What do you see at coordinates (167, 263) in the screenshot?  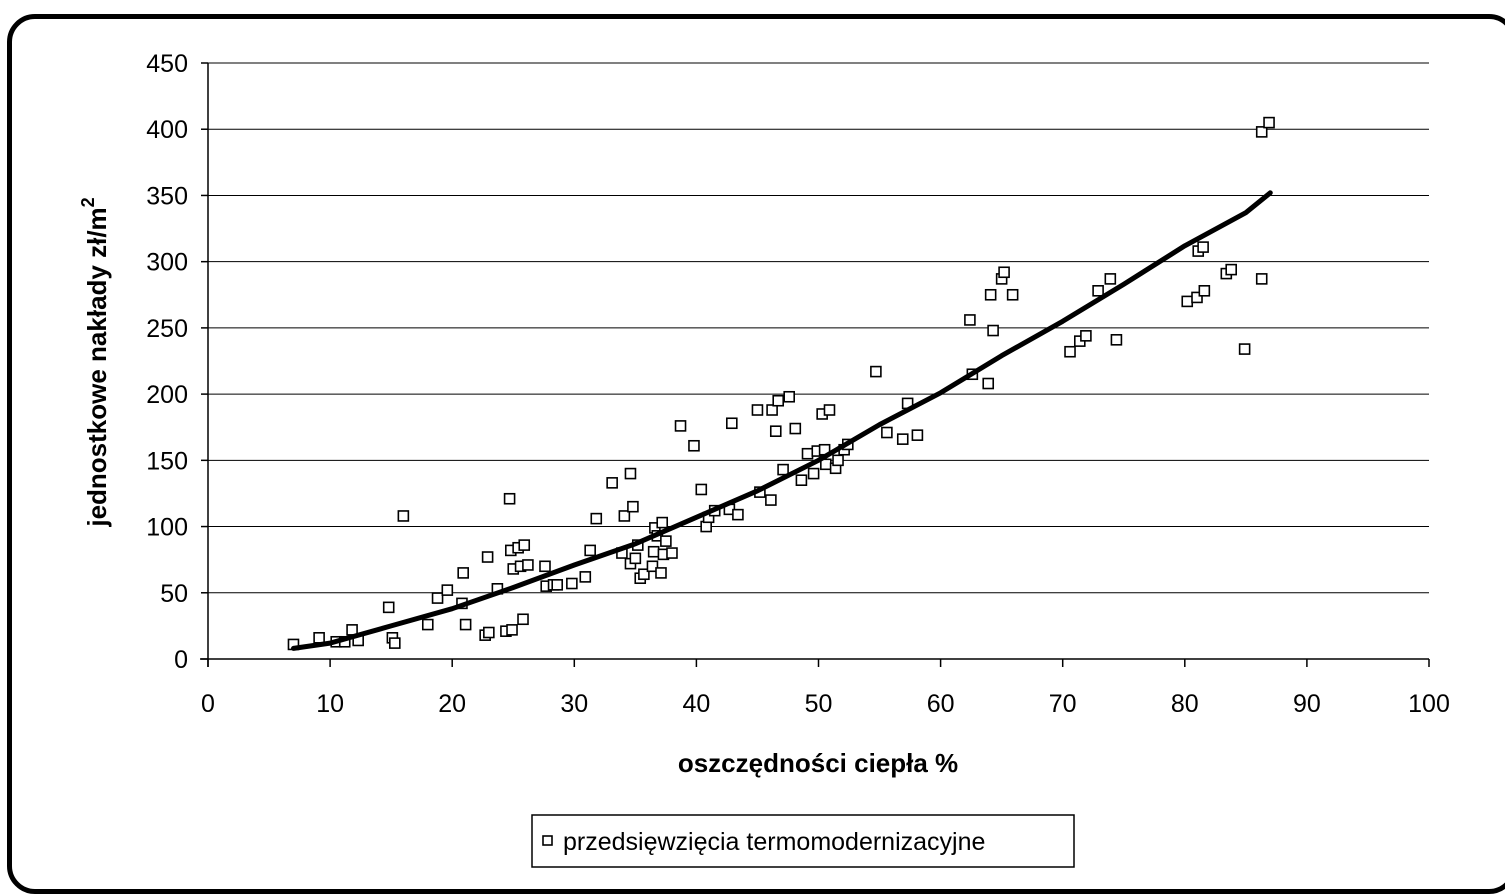 I see `y-tick-label-300: 300` at bounding box center [167, 263].